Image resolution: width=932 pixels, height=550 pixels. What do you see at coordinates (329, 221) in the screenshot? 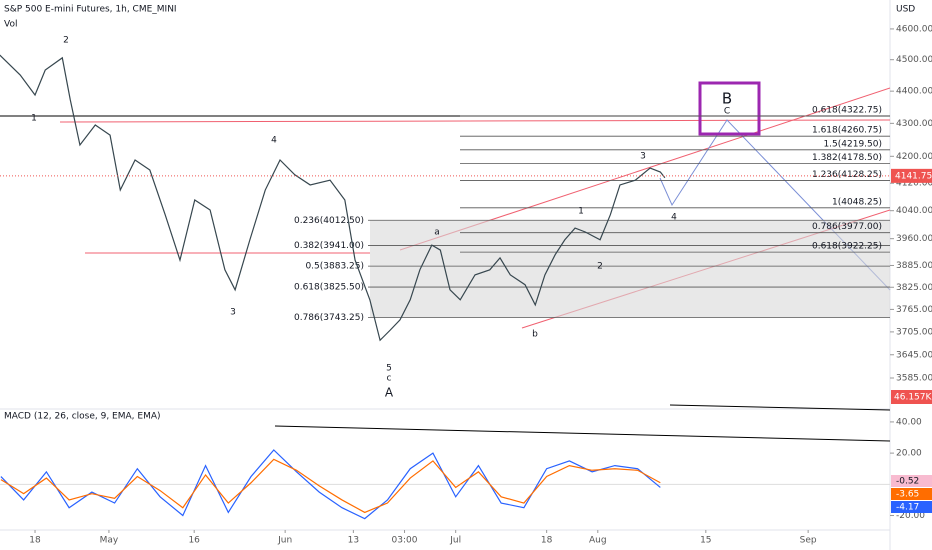
I see `fib-label: 0.236(4012.50)` at bounding box center [329, 221].